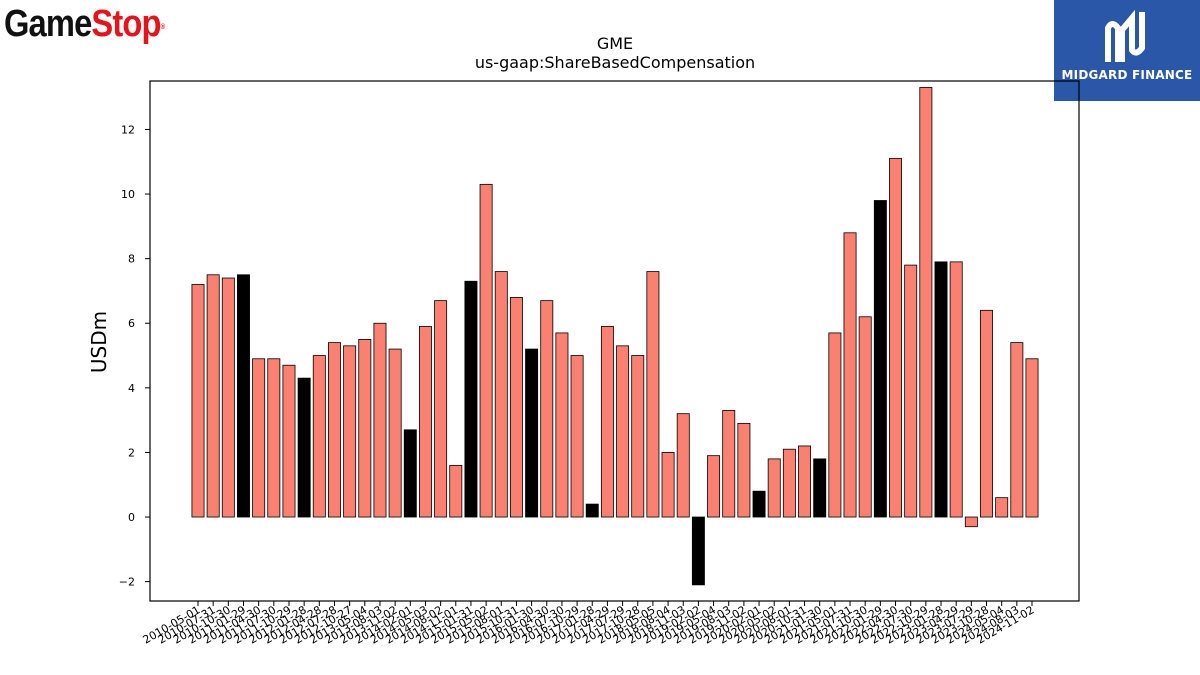 Image resolution: width=1200 pixels, height=675 pixels. I want to click on y-tick-label--2: −2, so click(127, 582).